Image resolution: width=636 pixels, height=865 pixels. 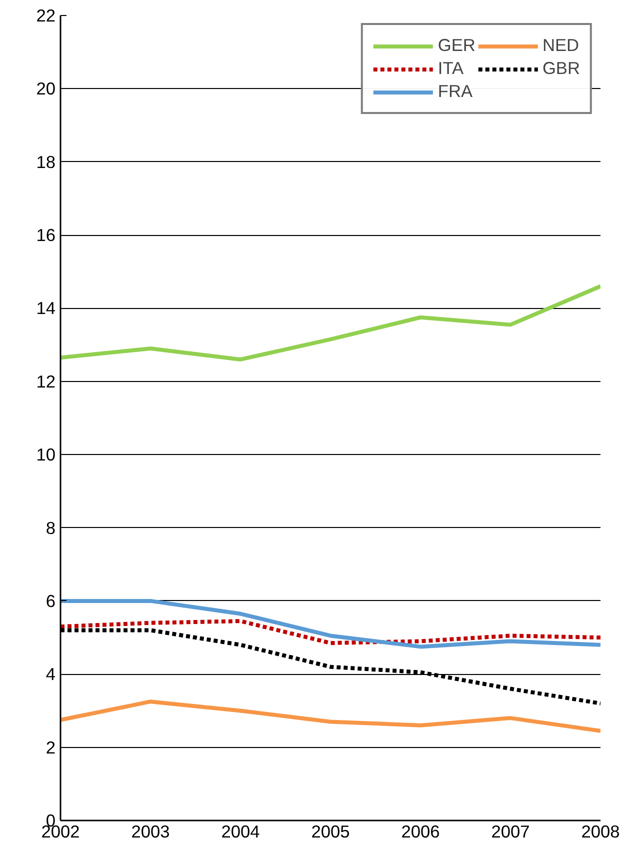 What do you see at coordinates (150, 832) in the screenshot?
I see `x-tick-label: 2003` at bounding box center [150, 832].